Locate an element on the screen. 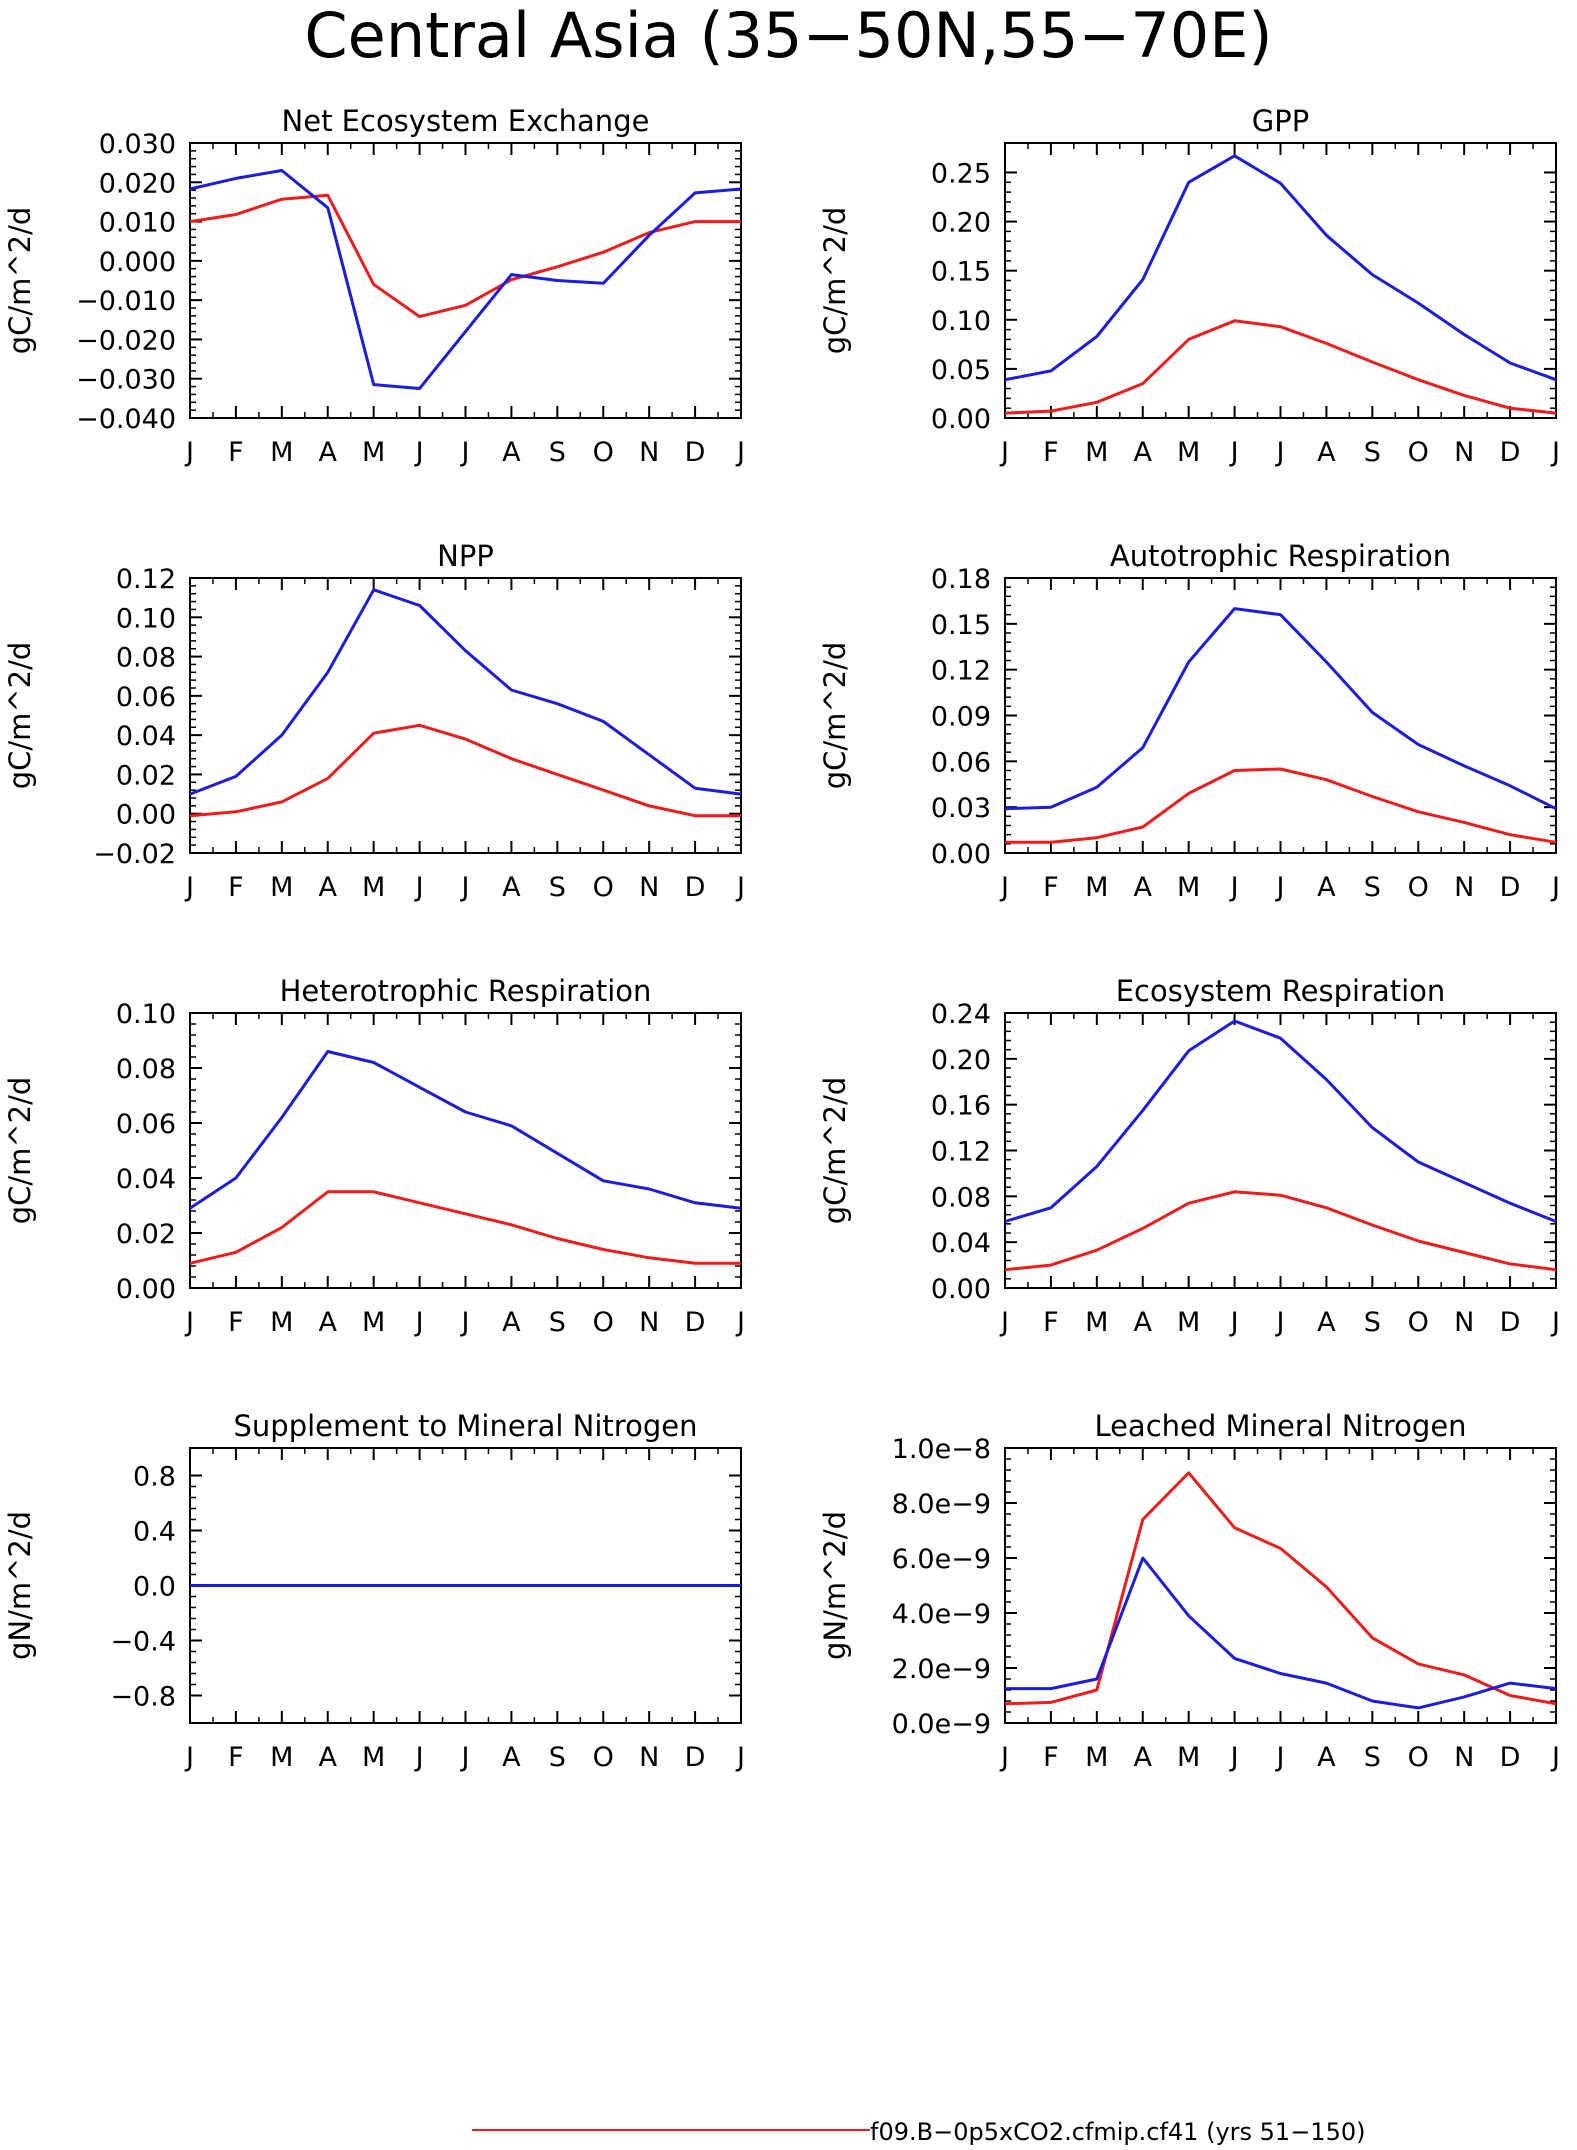 This screenshot has height=2150, width=1577. y-tick-label: 4.0e−9 is located at coordinates (941, 1614).